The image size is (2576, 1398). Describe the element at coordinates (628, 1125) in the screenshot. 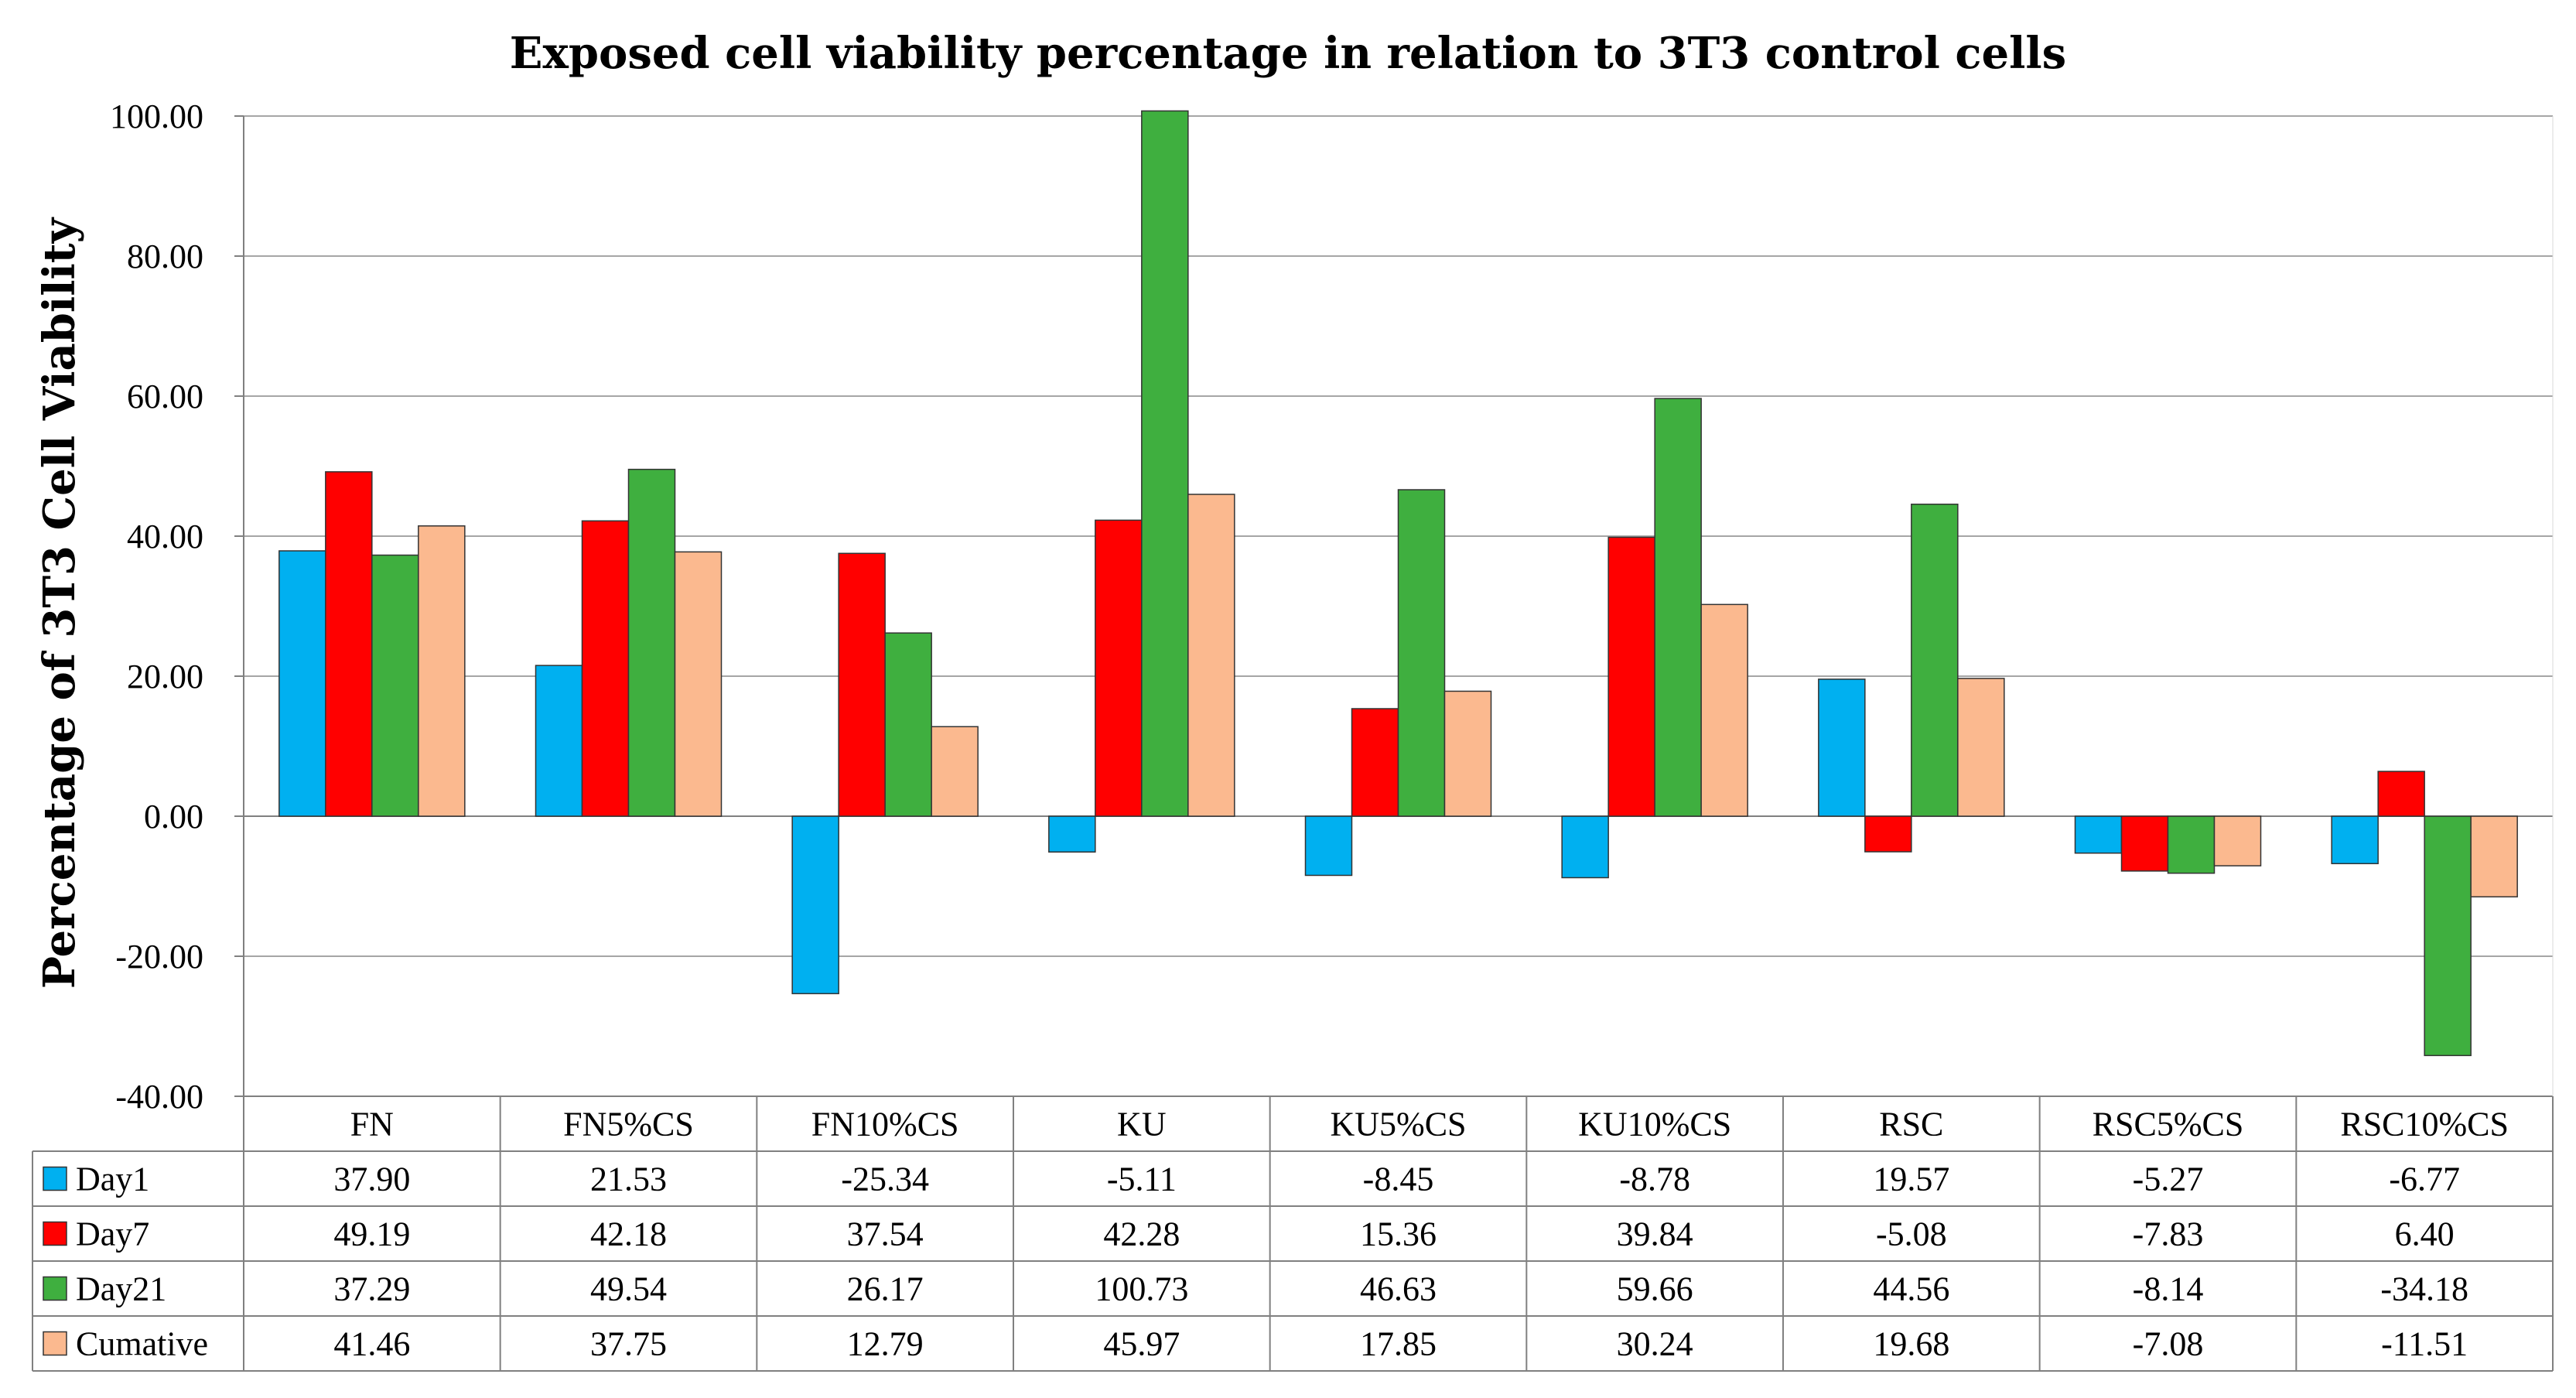

I see `x-tick-label: FN5%CS` at that location.